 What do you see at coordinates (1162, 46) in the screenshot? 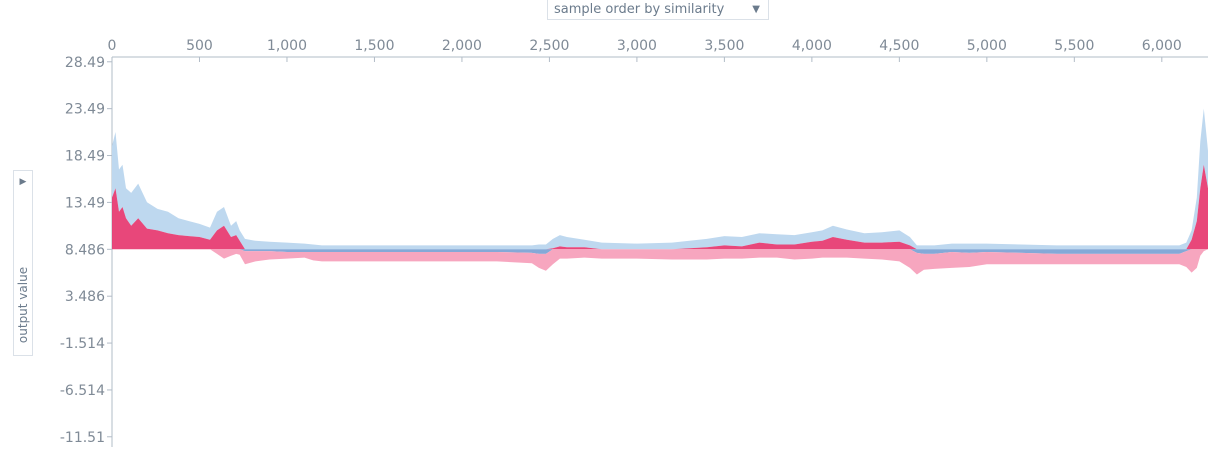
I see `x-tick-label: 6,000` at bounding box center [1162, 46].